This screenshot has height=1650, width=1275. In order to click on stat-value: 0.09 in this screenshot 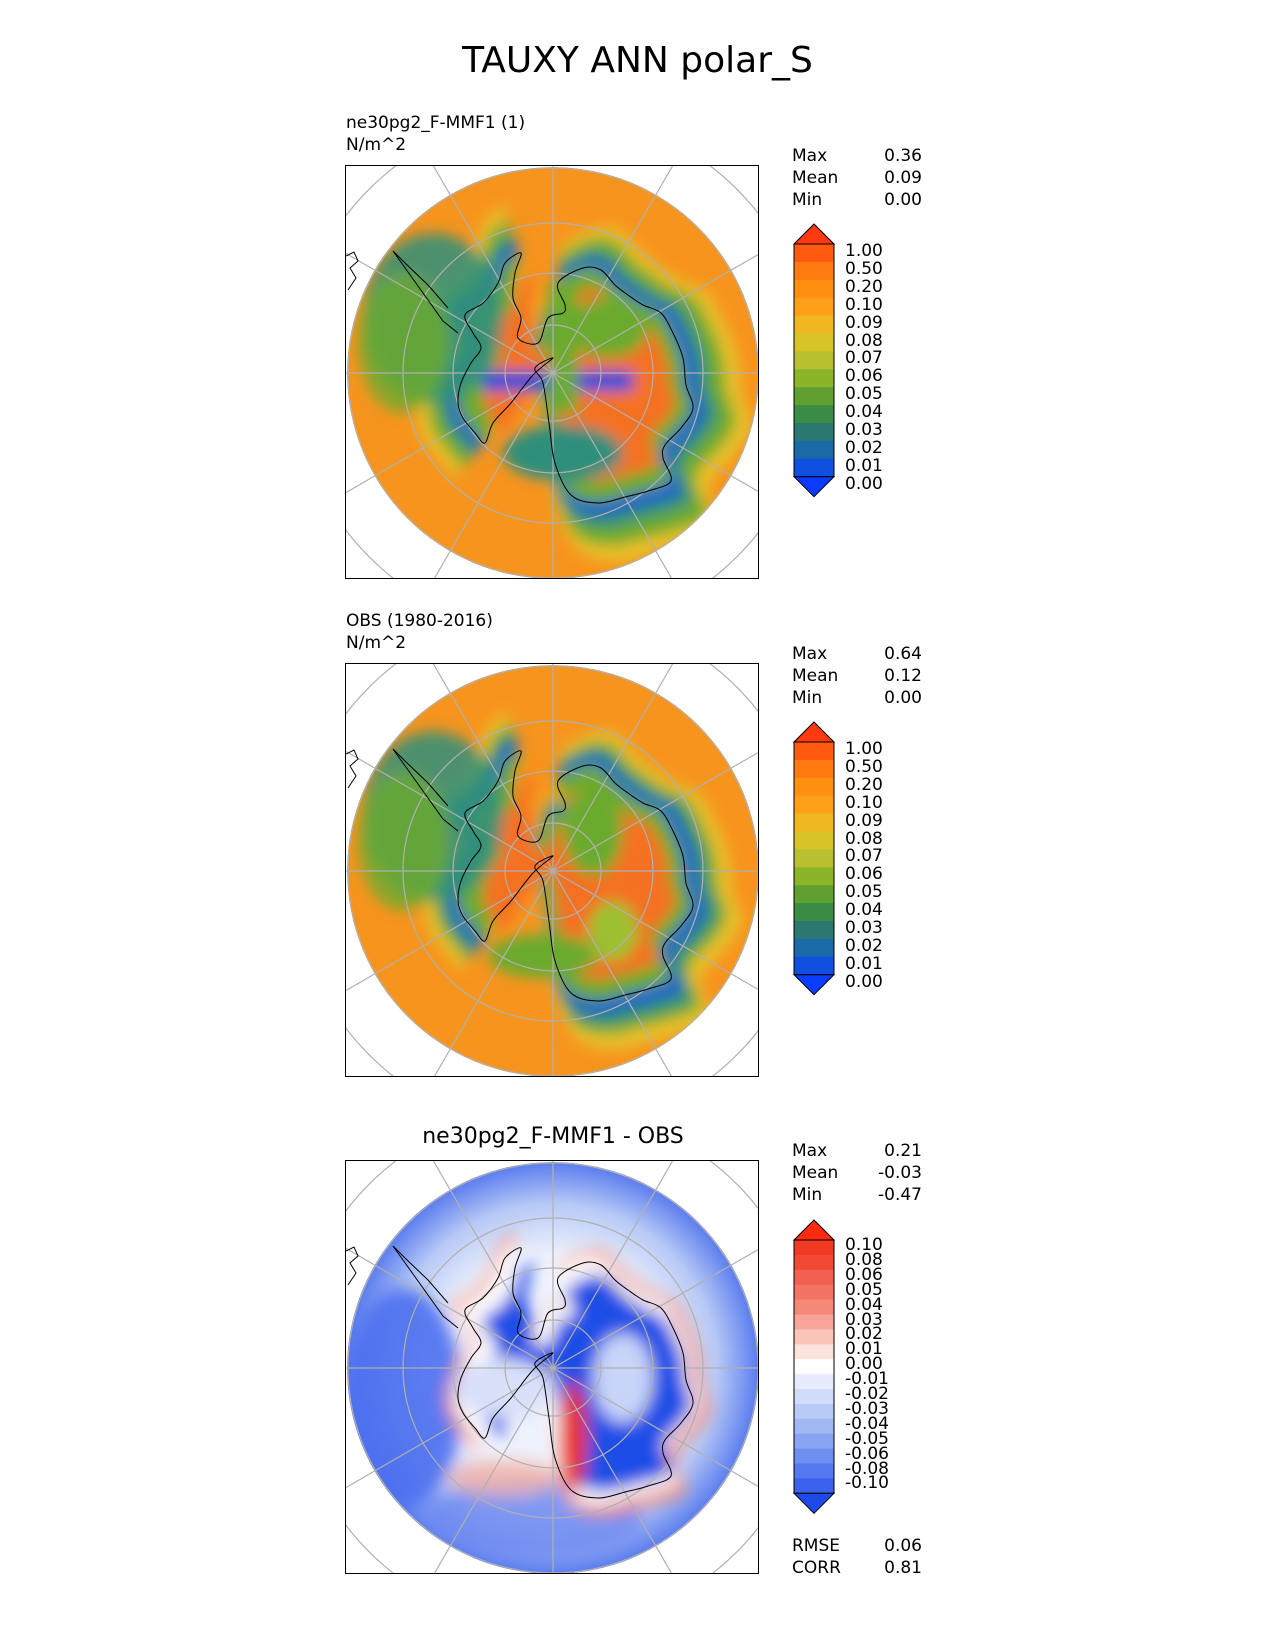, I will do `click(903, 178)`.